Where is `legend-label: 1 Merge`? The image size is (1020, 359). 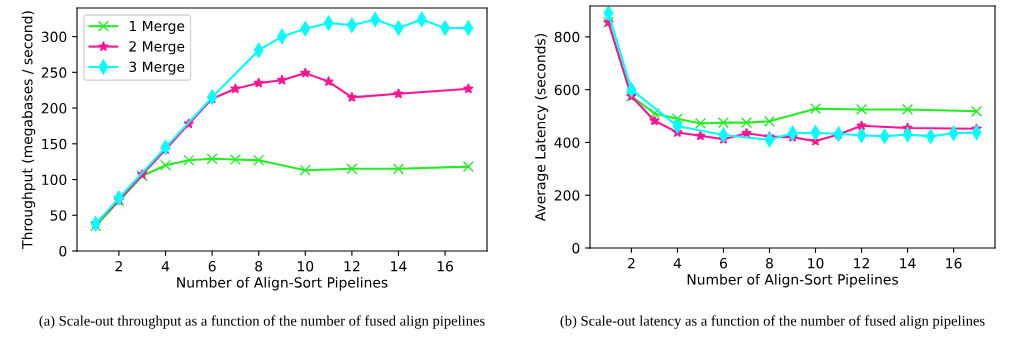
legend-label: 1 Merge is located at coordinates (157, 27).